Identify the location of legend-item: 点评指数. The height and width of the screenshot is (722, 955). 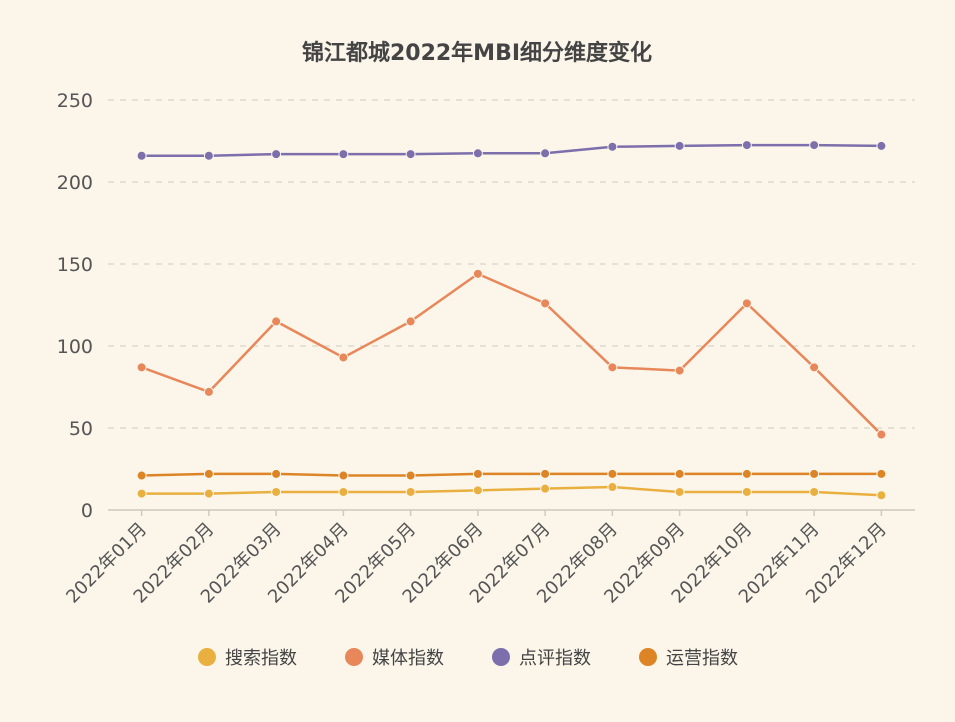
(541, 658).